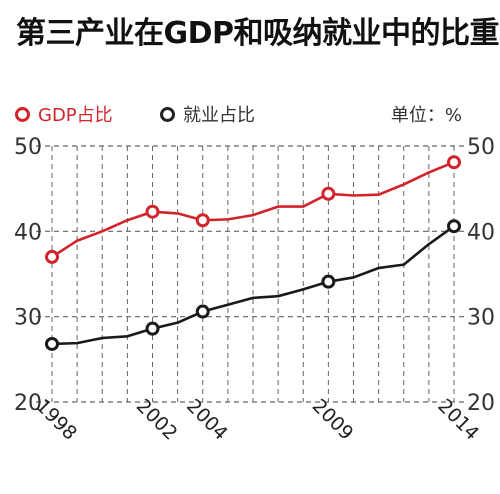  What do you see at coordinates (22, 114) in the screenshot?
I see `legend-marker-gdp-icon` at bounding box center [22, 114].